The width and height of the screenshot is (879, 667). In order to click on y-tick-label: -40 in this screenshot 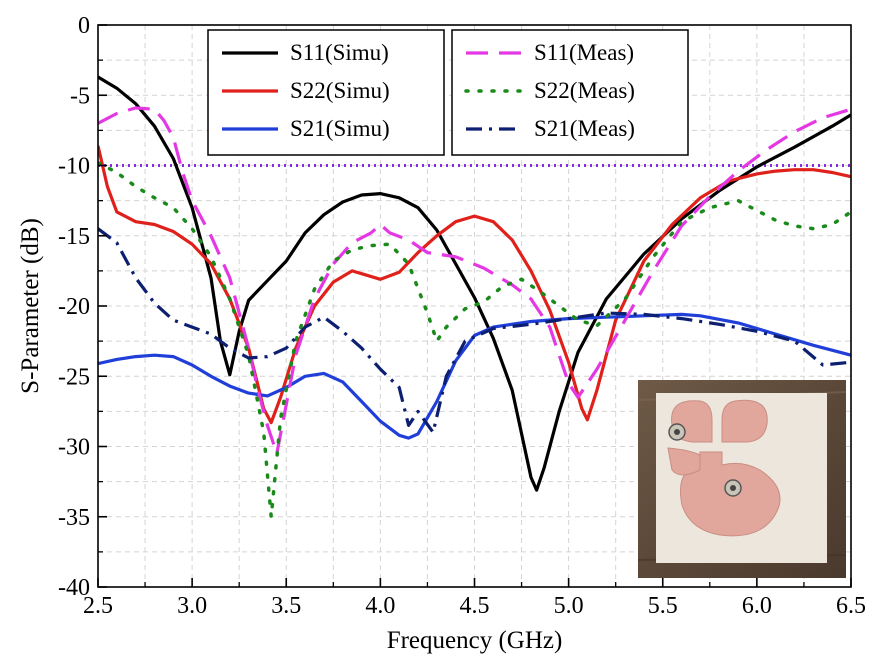, I will do `click(74, 588)`.